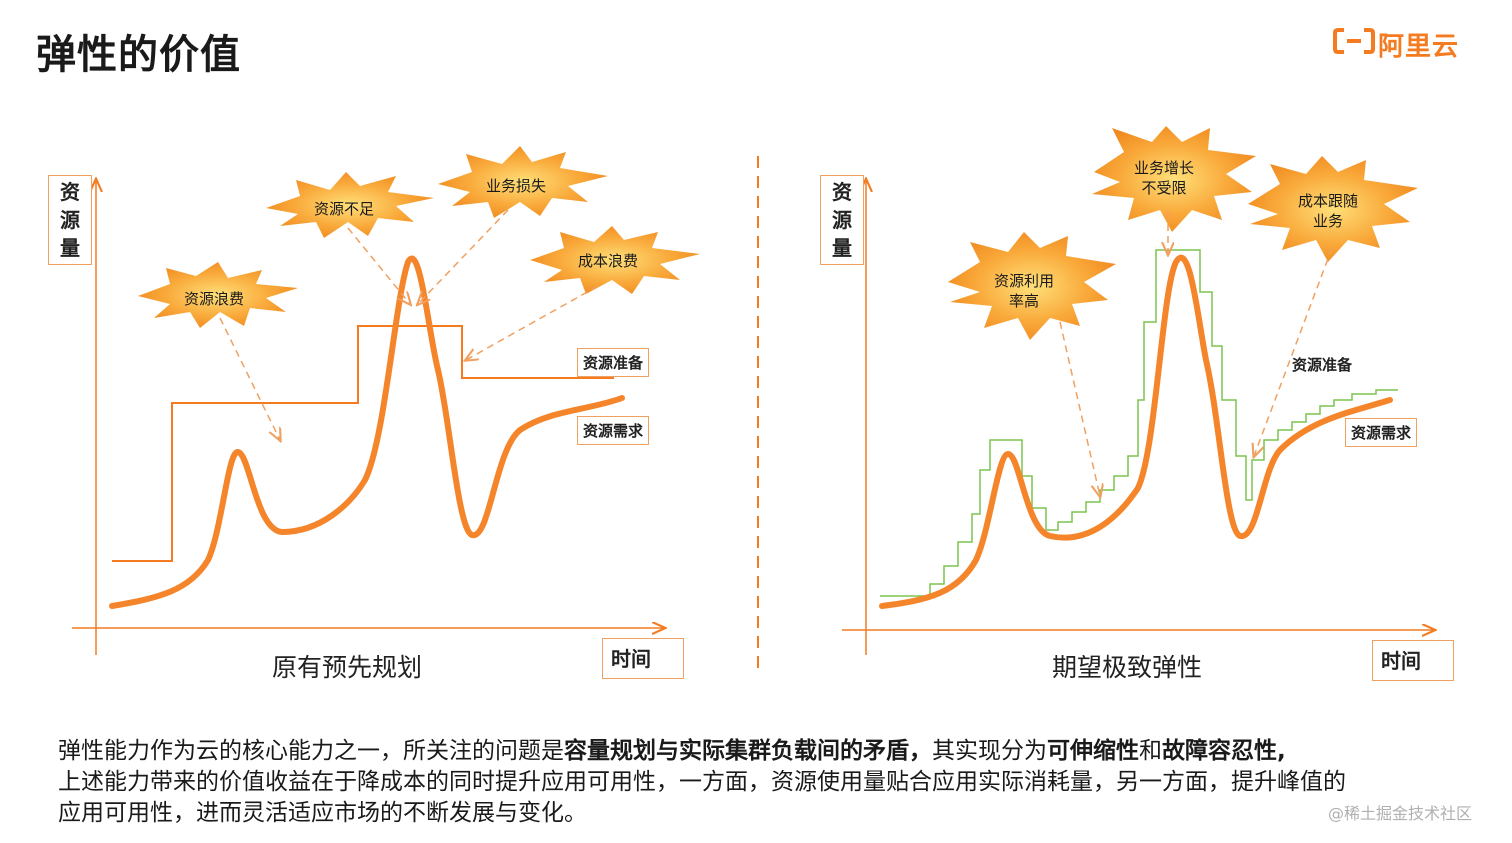  Describe the element at coordinates (1413, 660) in the screenshot. I see `right-x-axis-label: 时间` at that location.